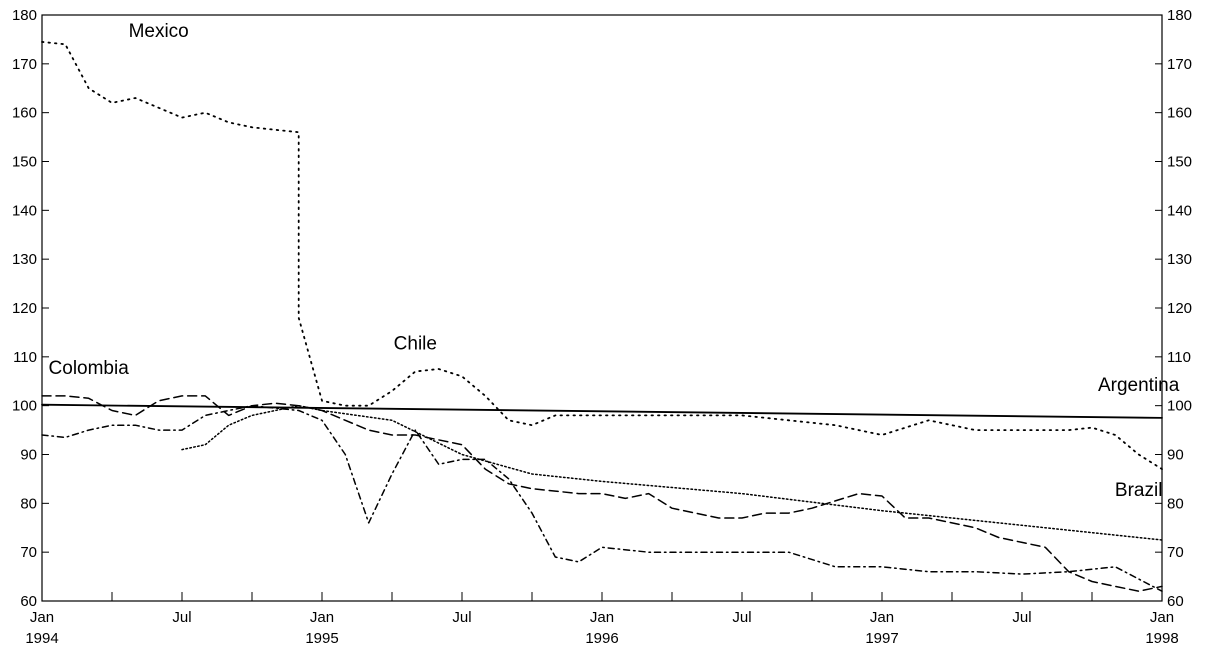 The image size is (1208, 667). Describe the element at coordinates (1175, 552) in the screenshot. I see `y-tick-label-right: 70` at that location.